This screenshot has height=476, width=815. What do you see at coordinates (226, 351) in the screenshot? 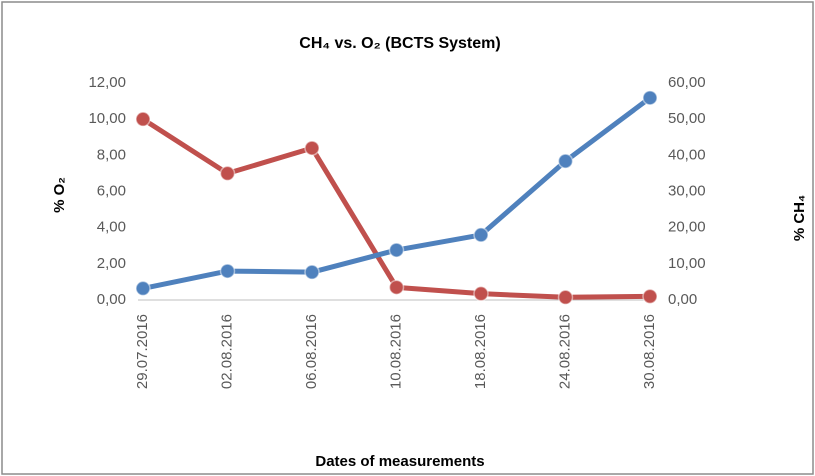
I see `x-tick-label: 02.08.2016` at bounding box center [226, 351].